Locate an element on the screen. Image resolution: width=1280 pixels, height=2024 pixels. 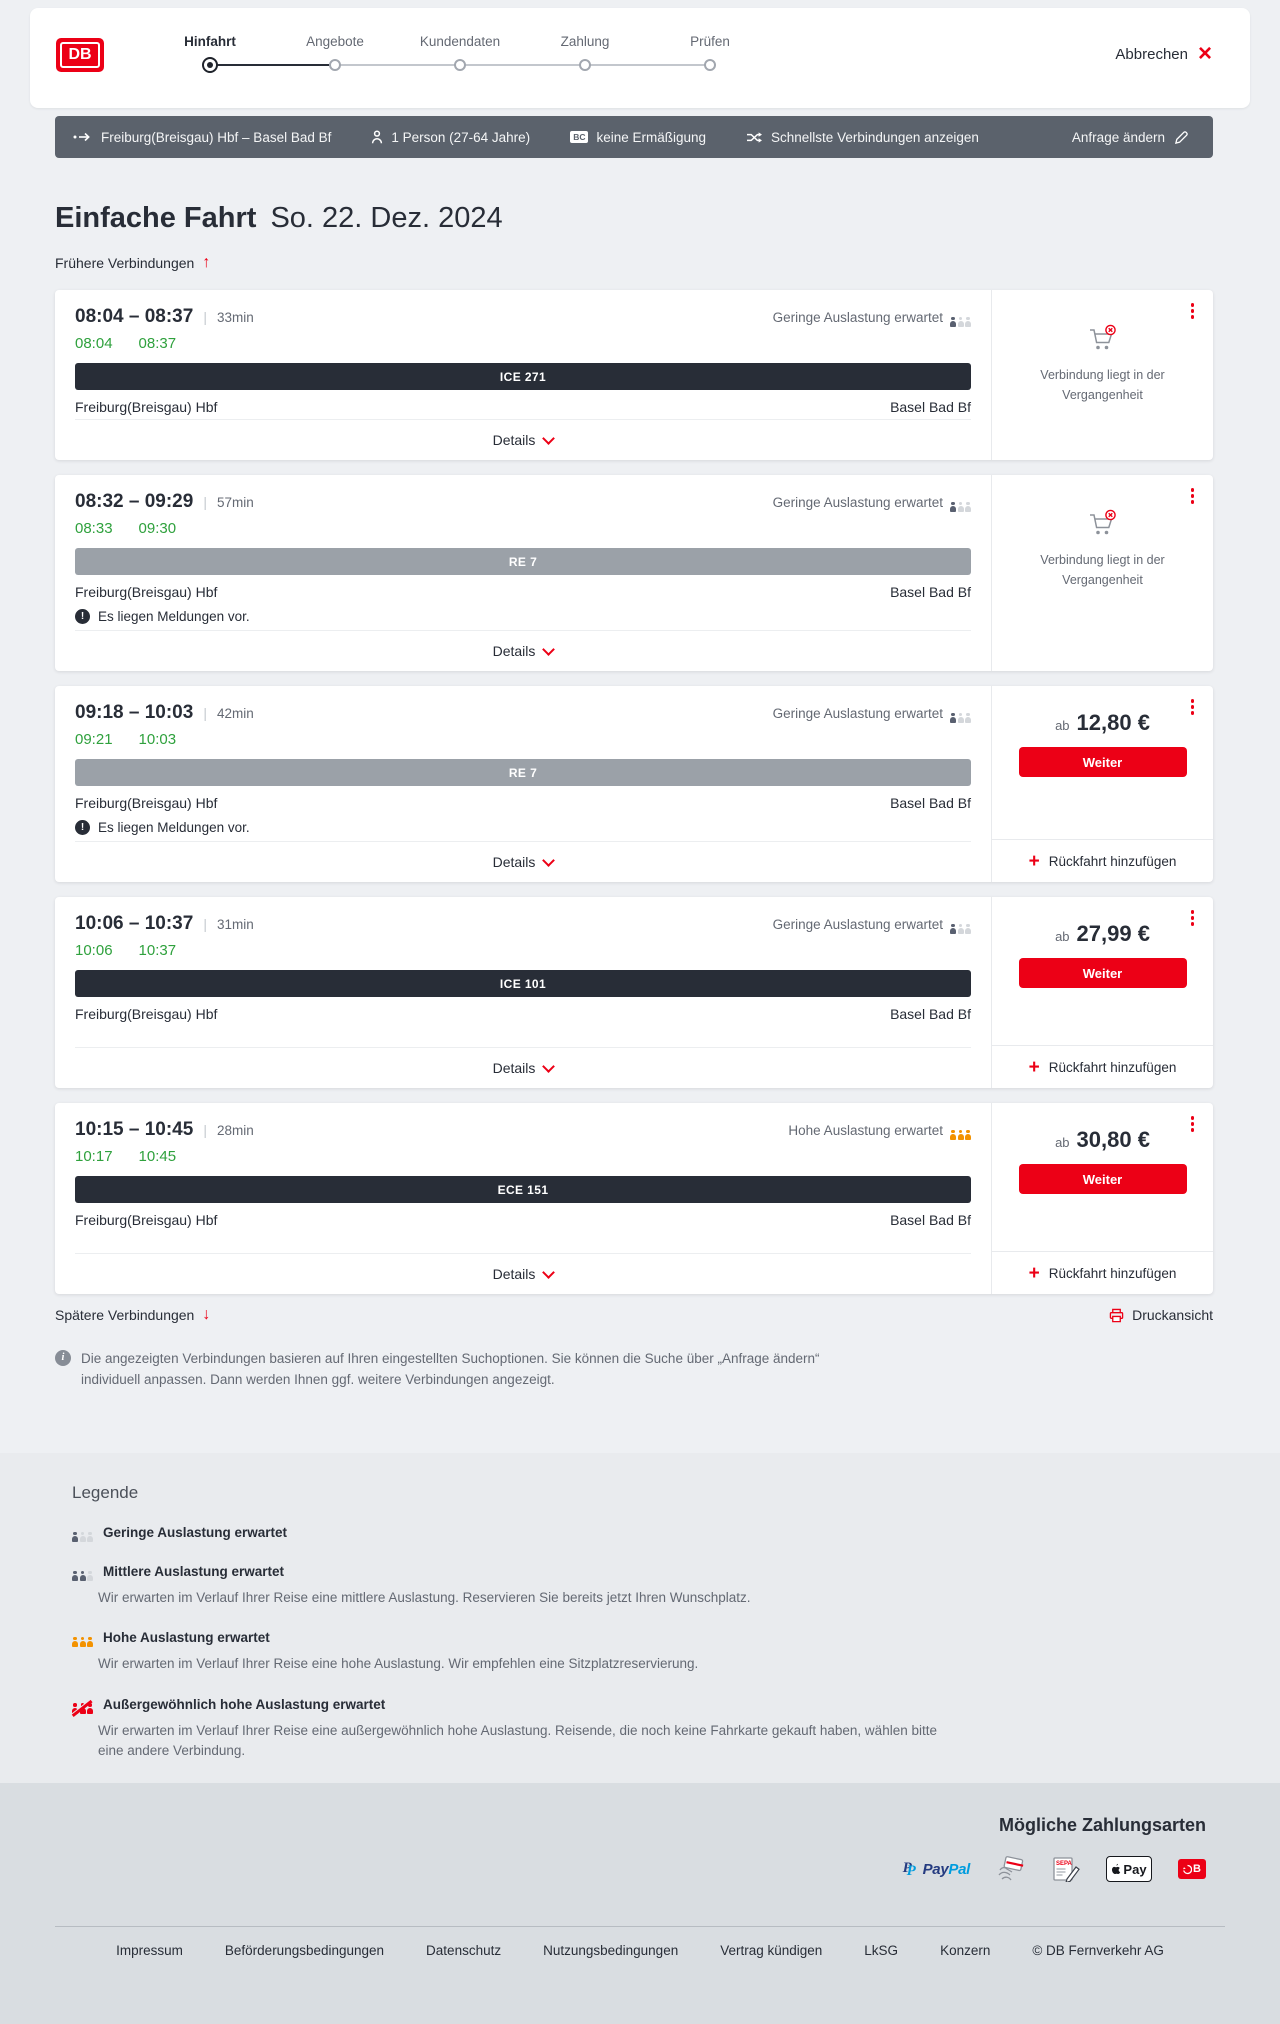
earlier-connections-label: Frühere Verbindungen is located at coordinates (125, 263).